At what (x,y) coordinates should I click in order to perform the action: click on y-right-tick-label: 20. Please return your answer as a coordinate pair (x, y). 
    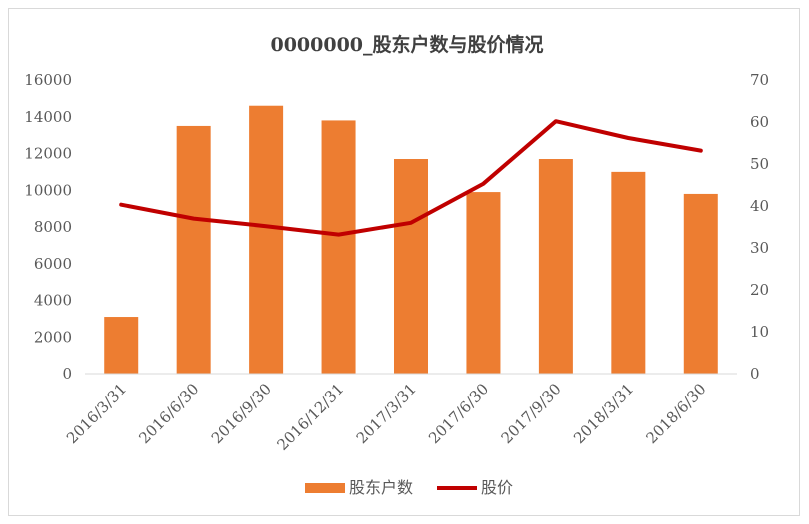
    Looking at the image, I should click on (759, 290).